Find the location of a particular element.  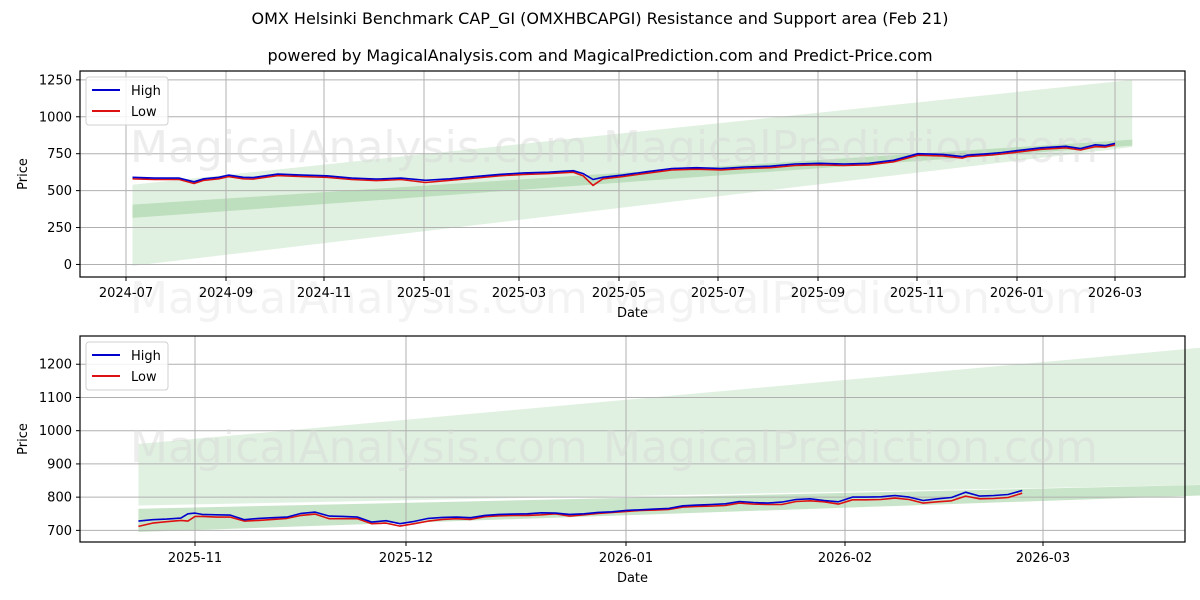

x-tick-label: 2025-07 is located at coordinates (718, 293).